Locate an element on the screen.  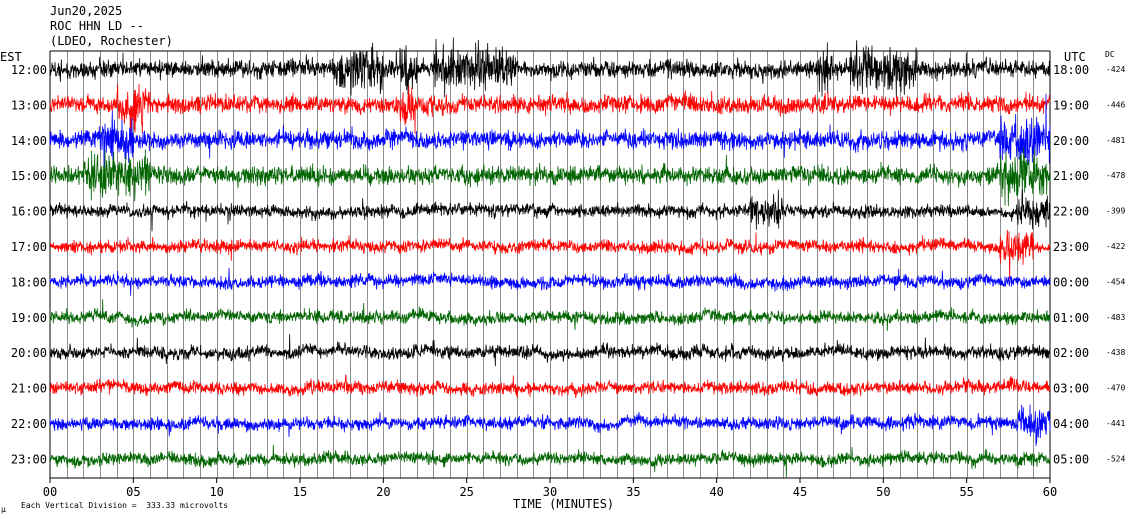
x-tick-label: 55 is located at coordinates (966, 492).